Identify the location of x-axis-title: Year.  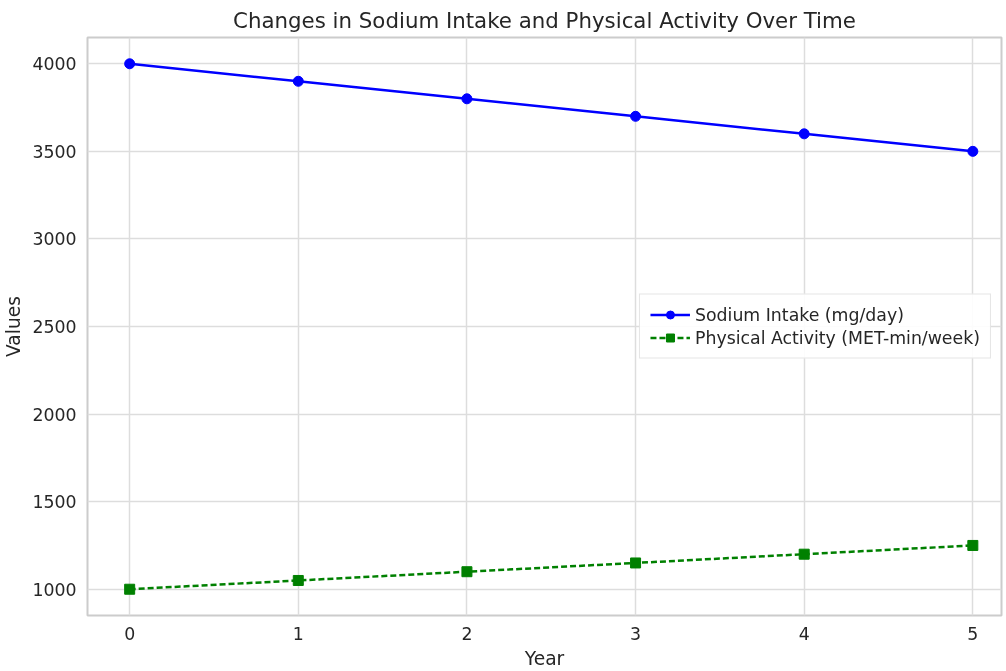
(544, 658).